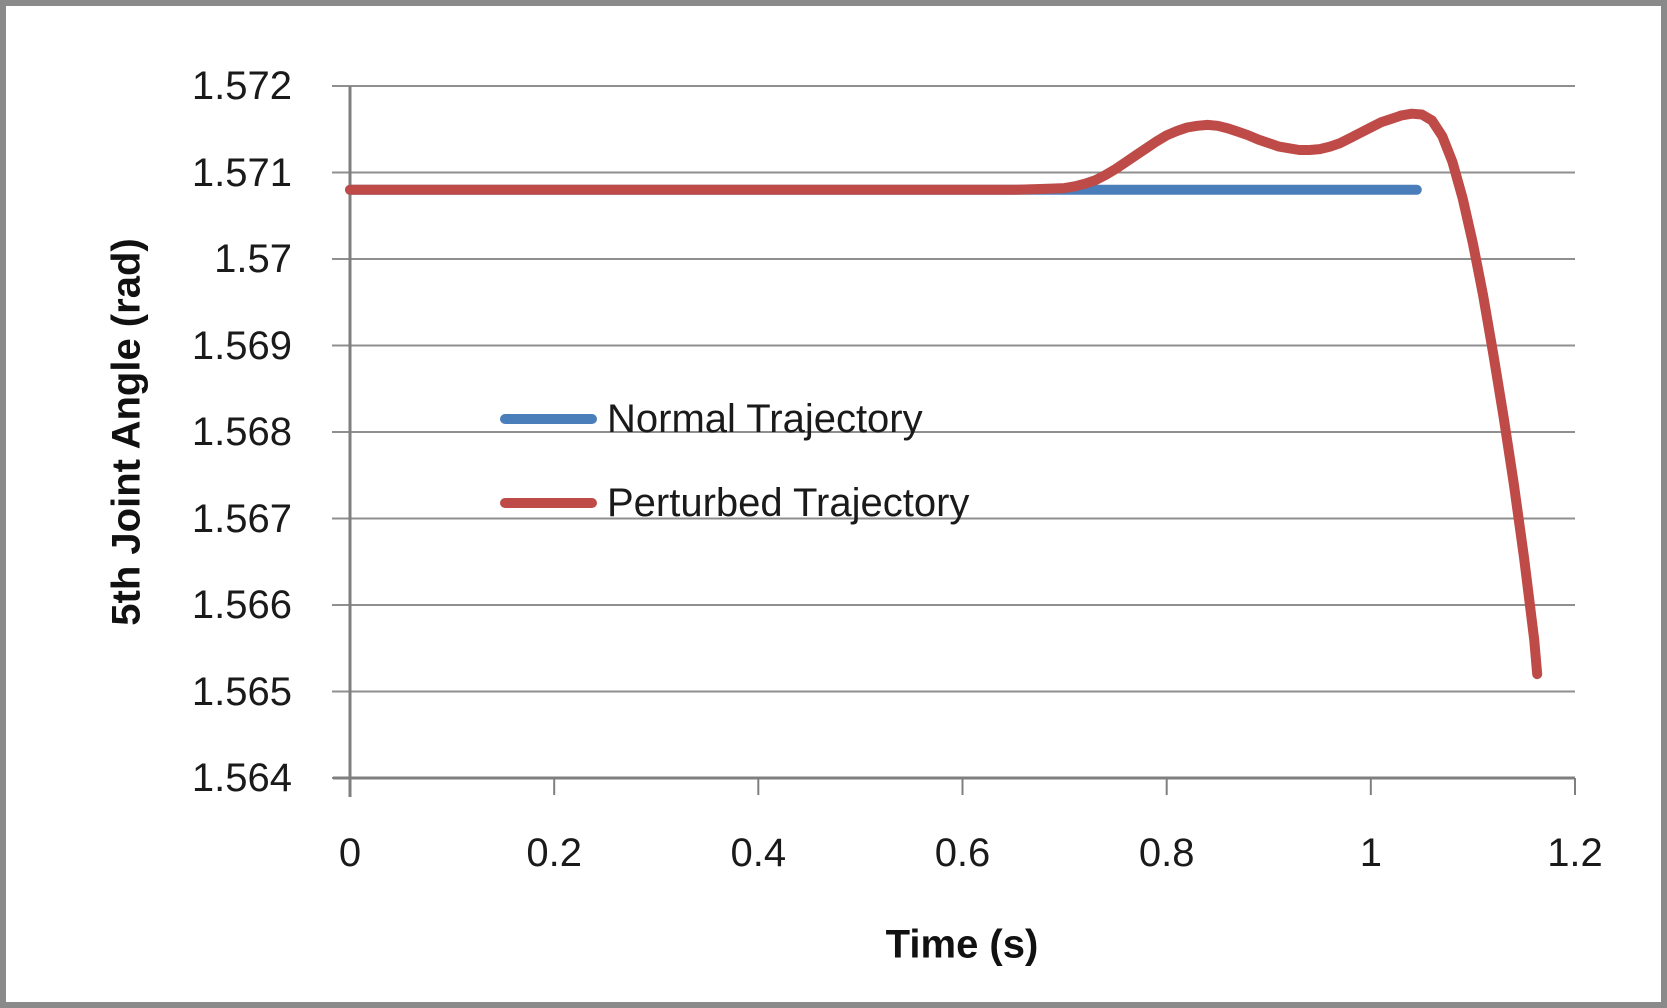  Describe the element at coordinates (1370, 853) in the screenshot. I see `x-tick-label: 1` at that location.